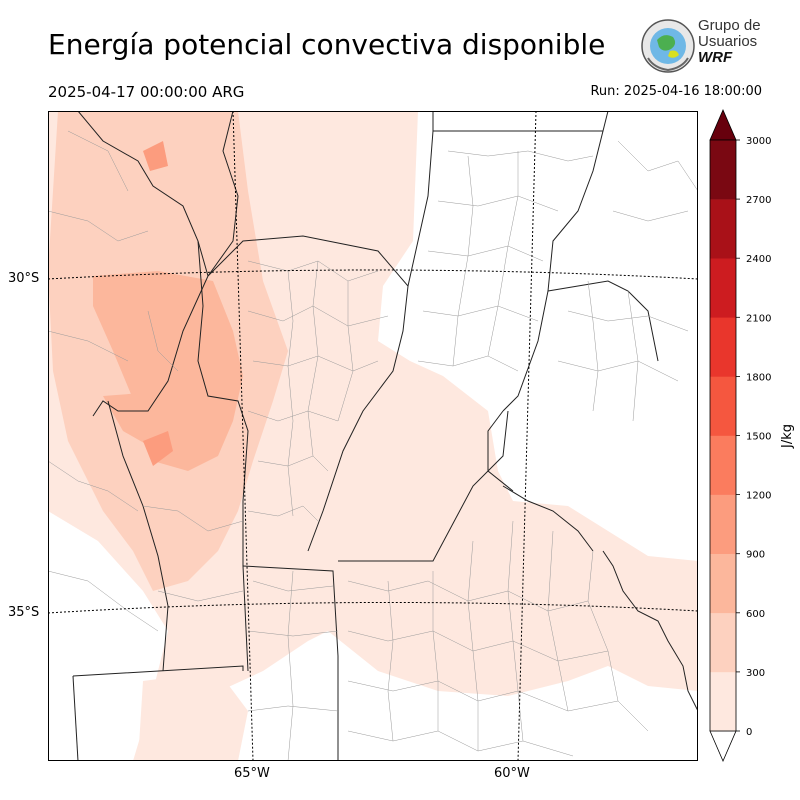  Describe the element at coordinates (527, 436) in the screenshot. I see `meridian-60w` at that location.